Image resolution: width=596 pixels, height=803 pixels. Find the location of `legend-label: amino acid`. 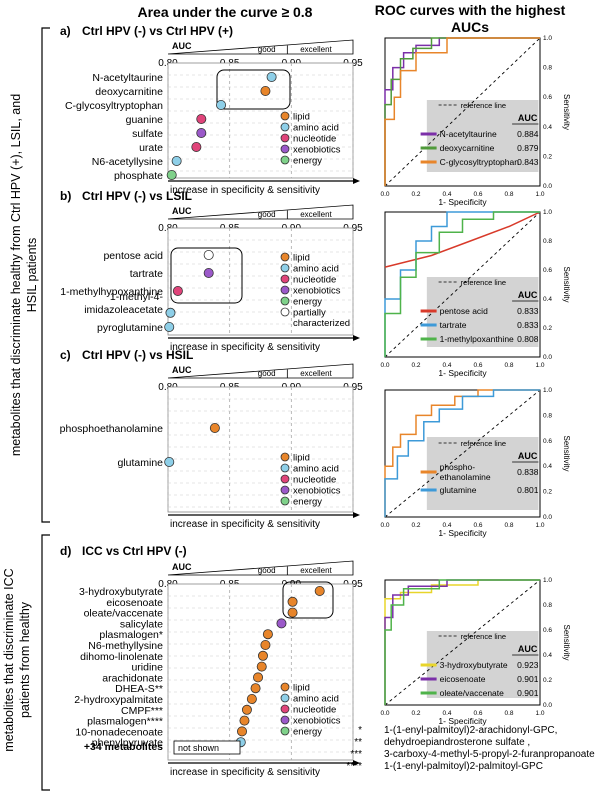

legend-label: amino acid is located at coordinates (316, 699).